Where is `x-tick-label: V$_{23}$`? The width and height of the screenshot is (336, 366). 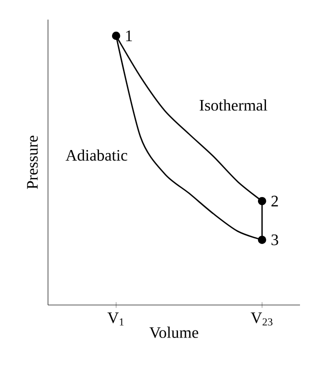 x-tick-label: V$_{23}$ is located at coordinates (261, 319).